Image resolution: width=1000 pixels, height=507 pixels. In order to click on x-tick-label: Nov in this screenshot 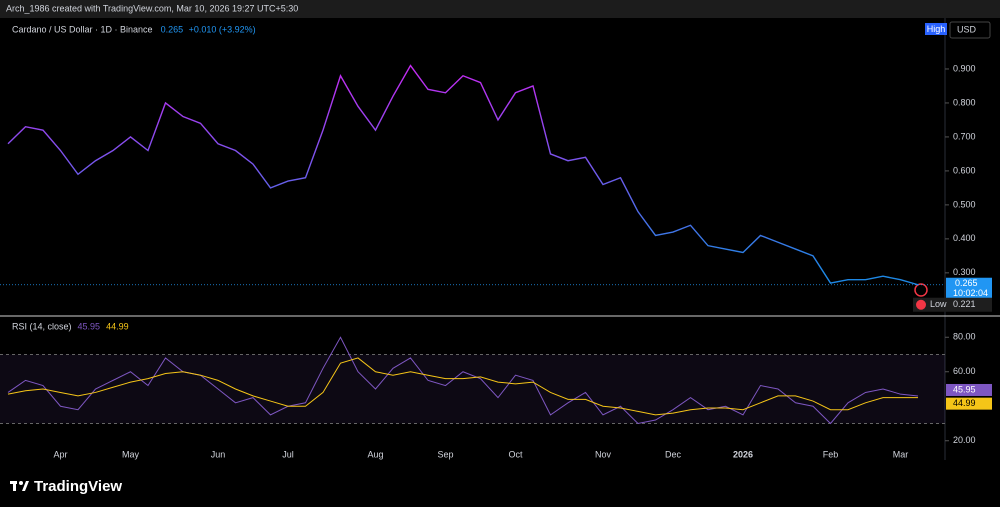, I will do `click(603, 454)`.